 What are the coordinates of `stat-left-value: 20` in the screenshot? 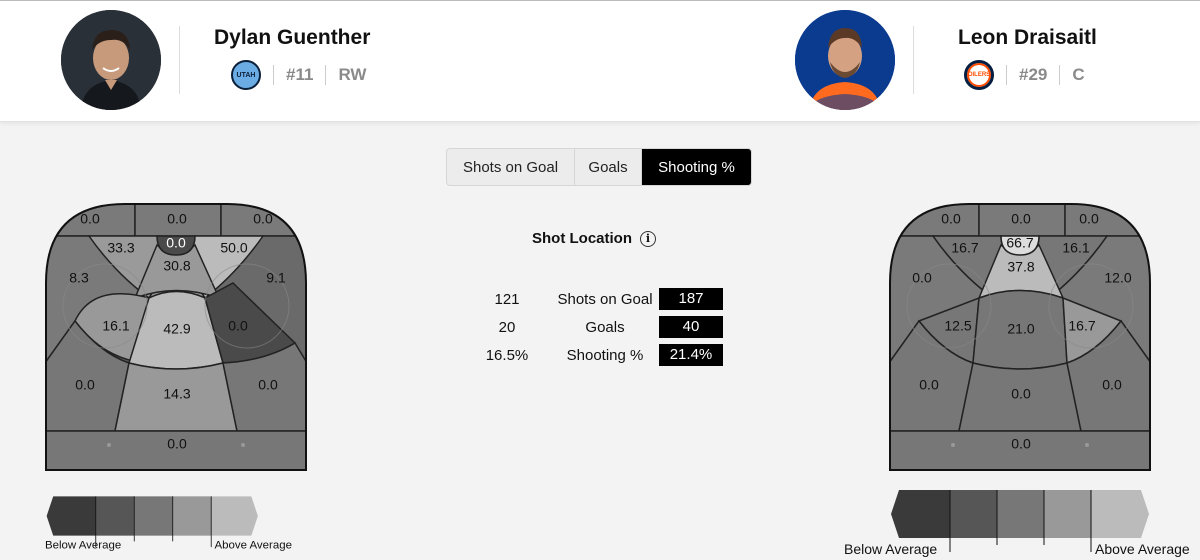 It's located at (507, 327).